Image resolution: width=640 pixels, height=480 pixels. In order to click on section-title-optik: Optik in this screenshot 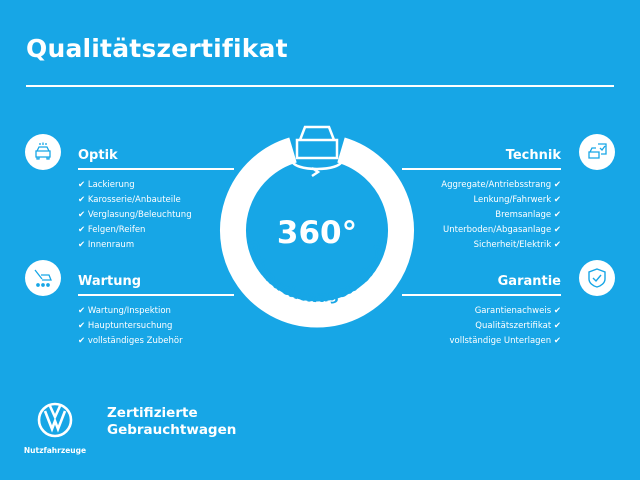, I will do `click(98, 155)`.